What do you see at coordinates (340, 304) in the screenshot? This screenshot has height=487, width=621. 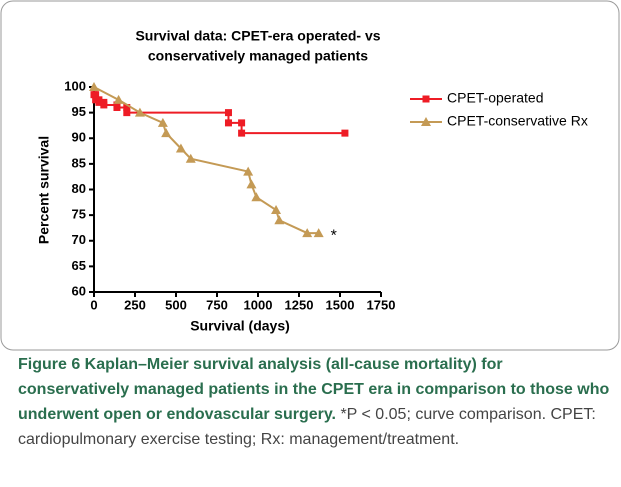 I see `x-tick-label: 1500` at bounding box center [340, 304].